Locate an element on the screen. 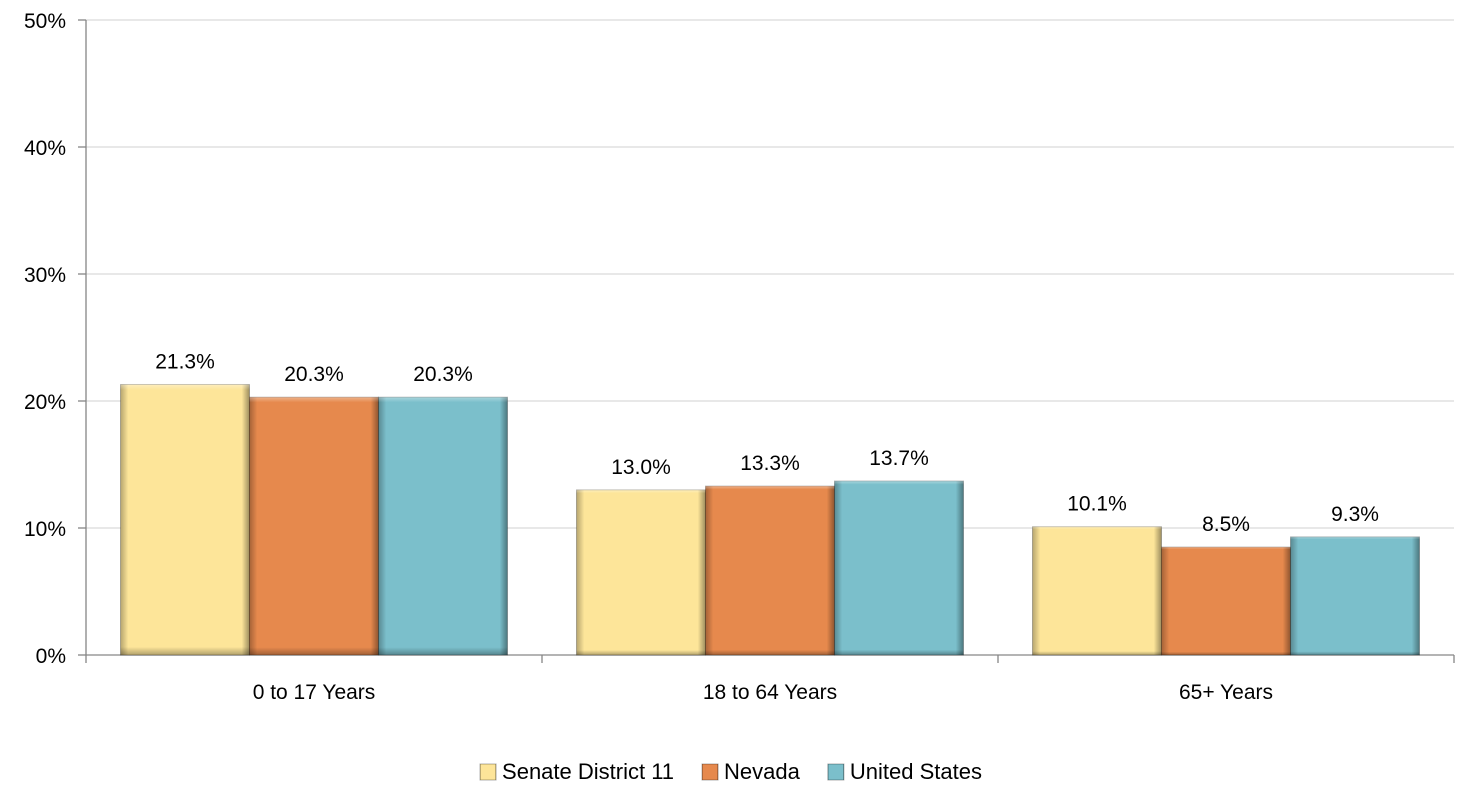 The height and width of the screenshot is (793, 1462). data-label: 10.1% is located at coordinates (1097, 504).